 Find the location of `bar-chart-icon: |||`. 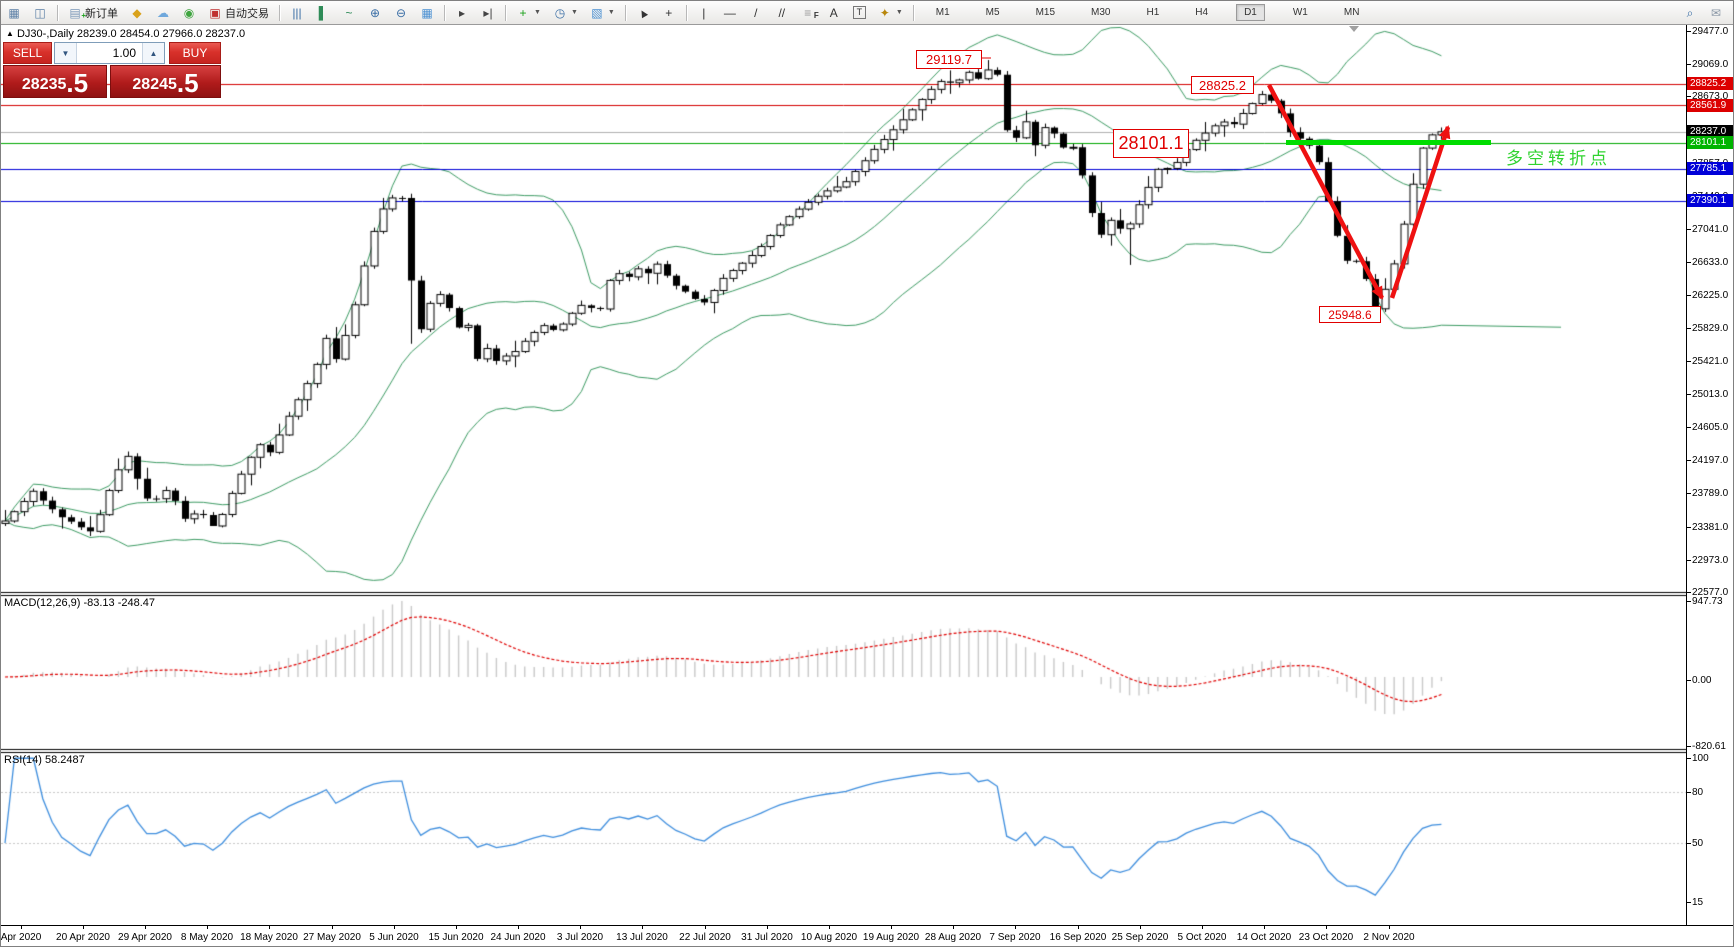

bar-chart-icon: ||| is located at coordinates (297, 13).